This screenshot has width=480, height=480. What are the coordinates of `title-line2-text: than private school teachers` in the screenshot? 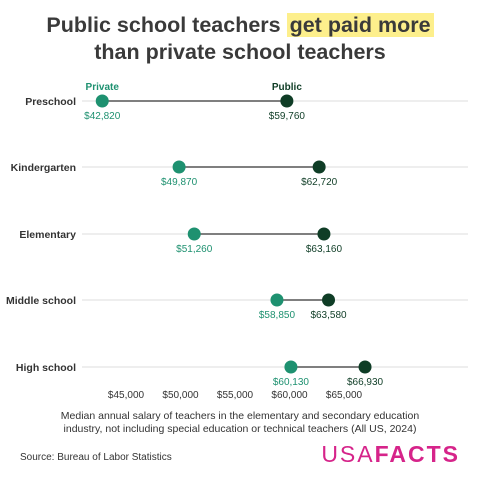 It's located at (240, 52).